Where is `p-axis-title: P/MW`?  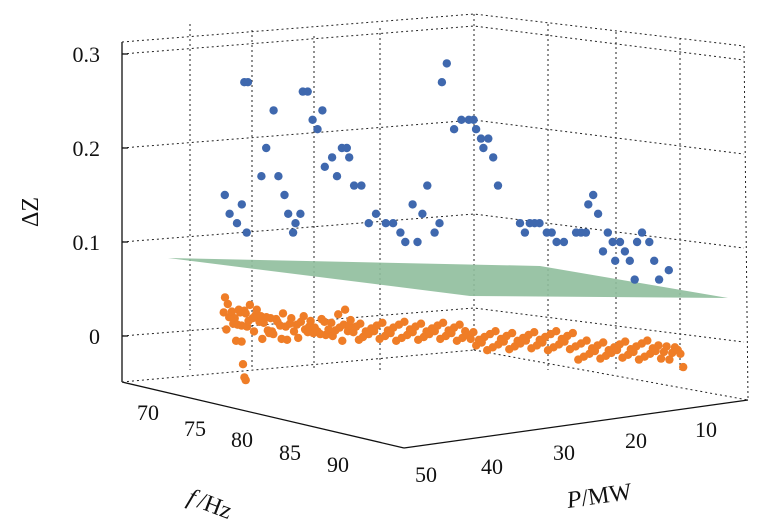 p-axis-title: P/MW is located at coordinates (599, 496).